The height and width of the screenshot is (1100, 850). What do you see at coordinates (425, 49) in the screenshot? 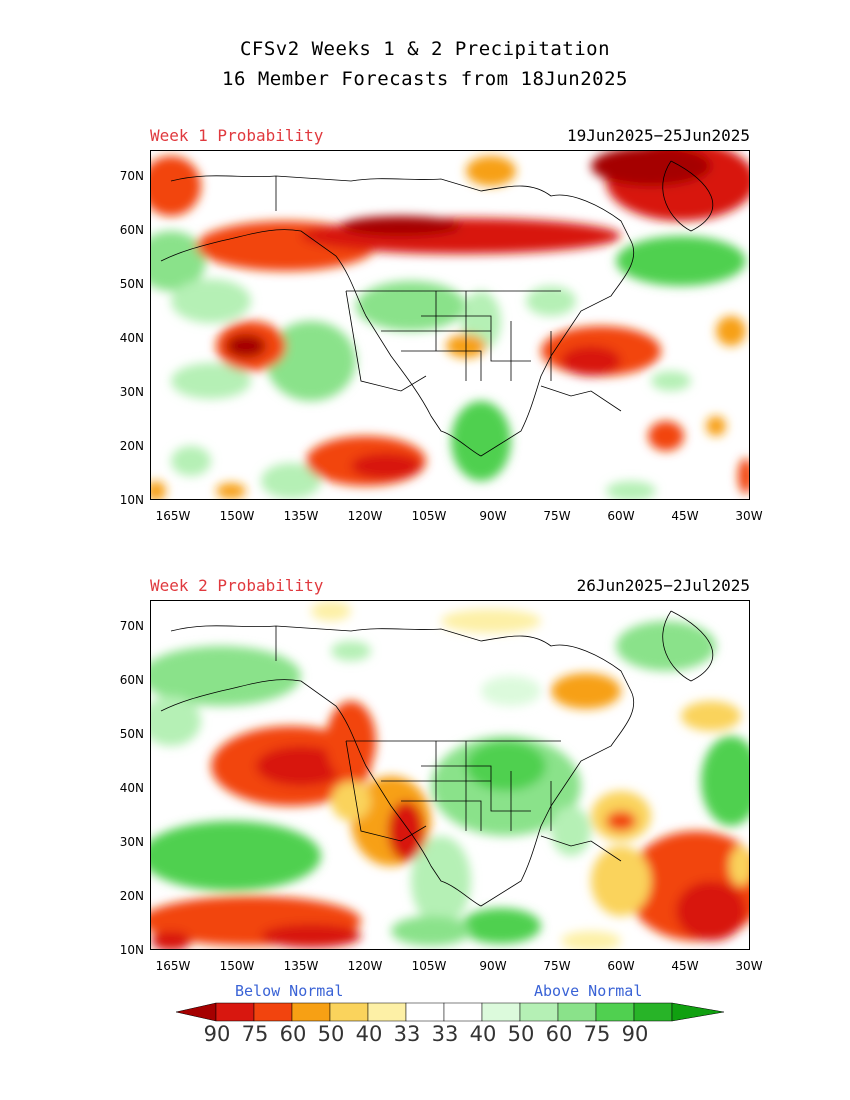
I see `figure-title-line1: CFSv2 Weeks 1 & 2 Precipitation` at bounding box center [425, 49].